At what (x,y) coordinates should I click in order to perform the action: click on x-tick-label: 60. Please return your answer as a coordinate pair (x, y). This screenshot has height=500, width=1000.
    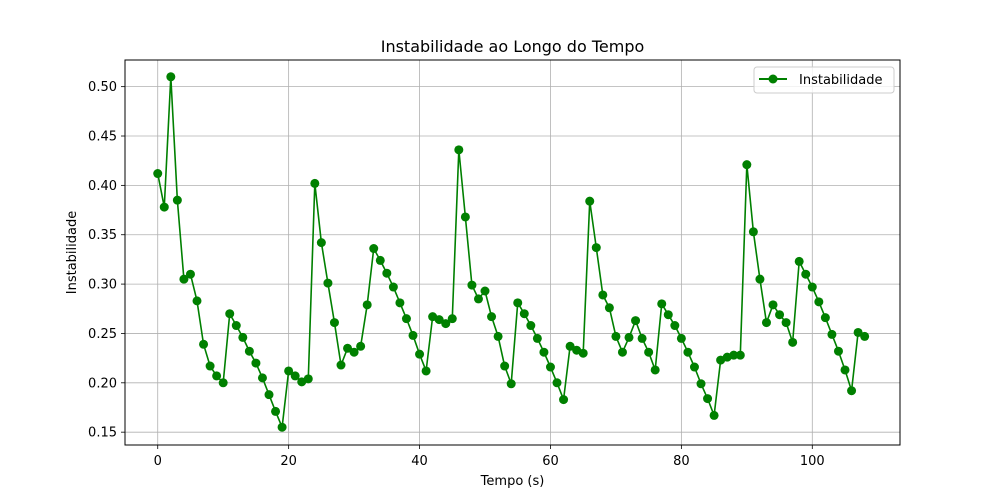
    Looking at the image, I should click on (550, 461).